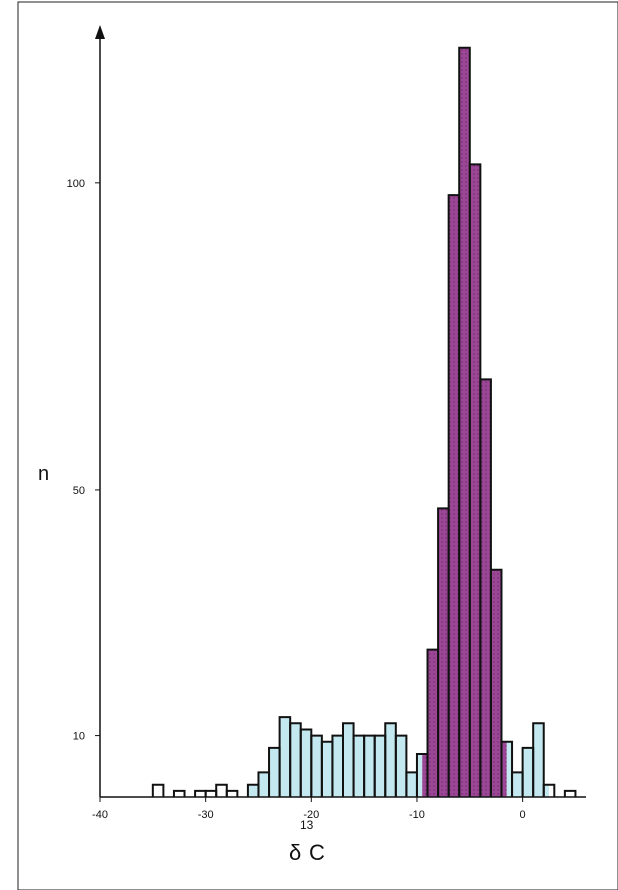 Image resolution: width=618 pixels, height=890 pixels. What do you see at coordinates (100, 32) in the screenshot?
I see `y-axis-arrow-icon` at bounding box center [100, 32].